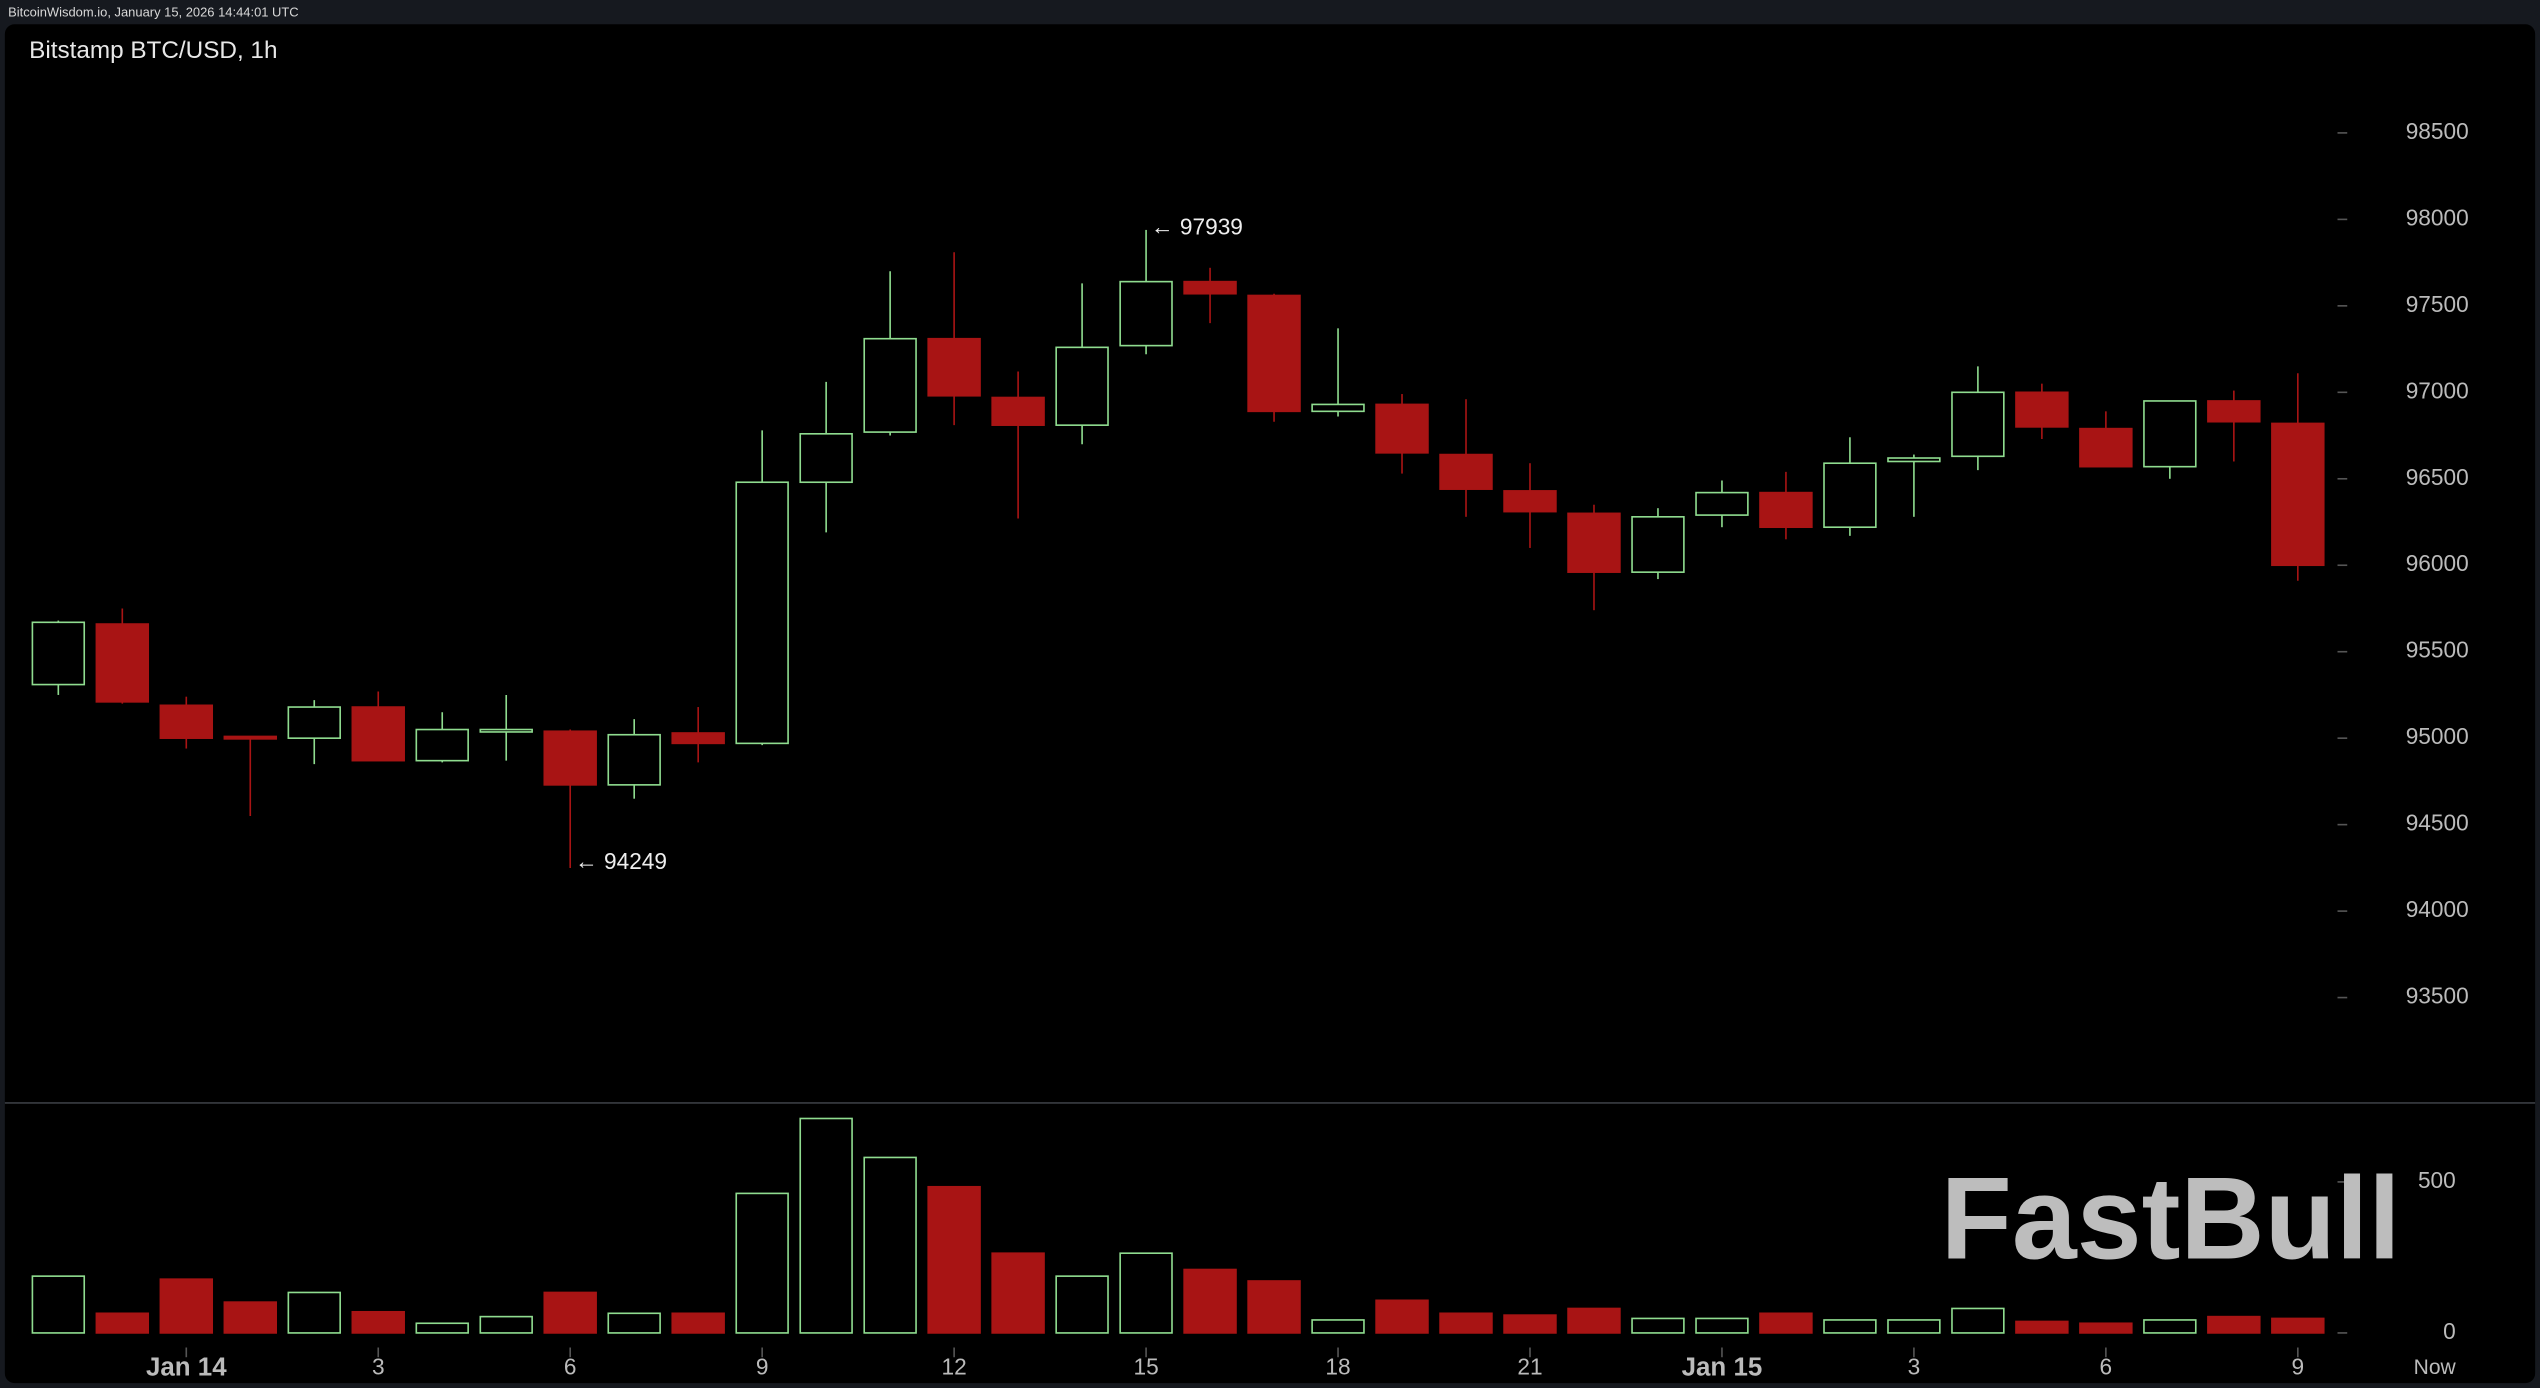 Image resolution: width=2540 pixels, height=1388 pixels. I want to click on y-tick-label: 95500, so click(2437, 650).